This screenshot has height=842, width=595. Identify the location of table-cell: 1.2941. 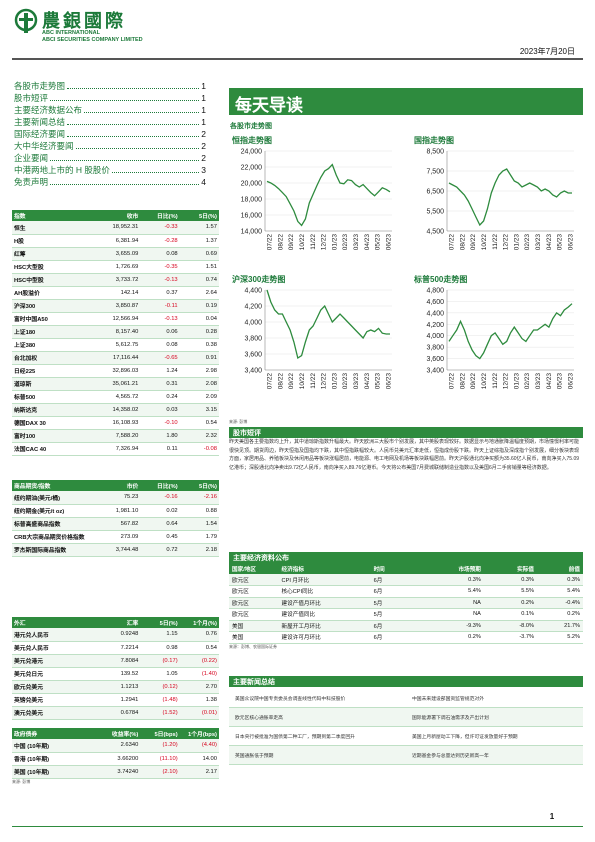
(115, 700).